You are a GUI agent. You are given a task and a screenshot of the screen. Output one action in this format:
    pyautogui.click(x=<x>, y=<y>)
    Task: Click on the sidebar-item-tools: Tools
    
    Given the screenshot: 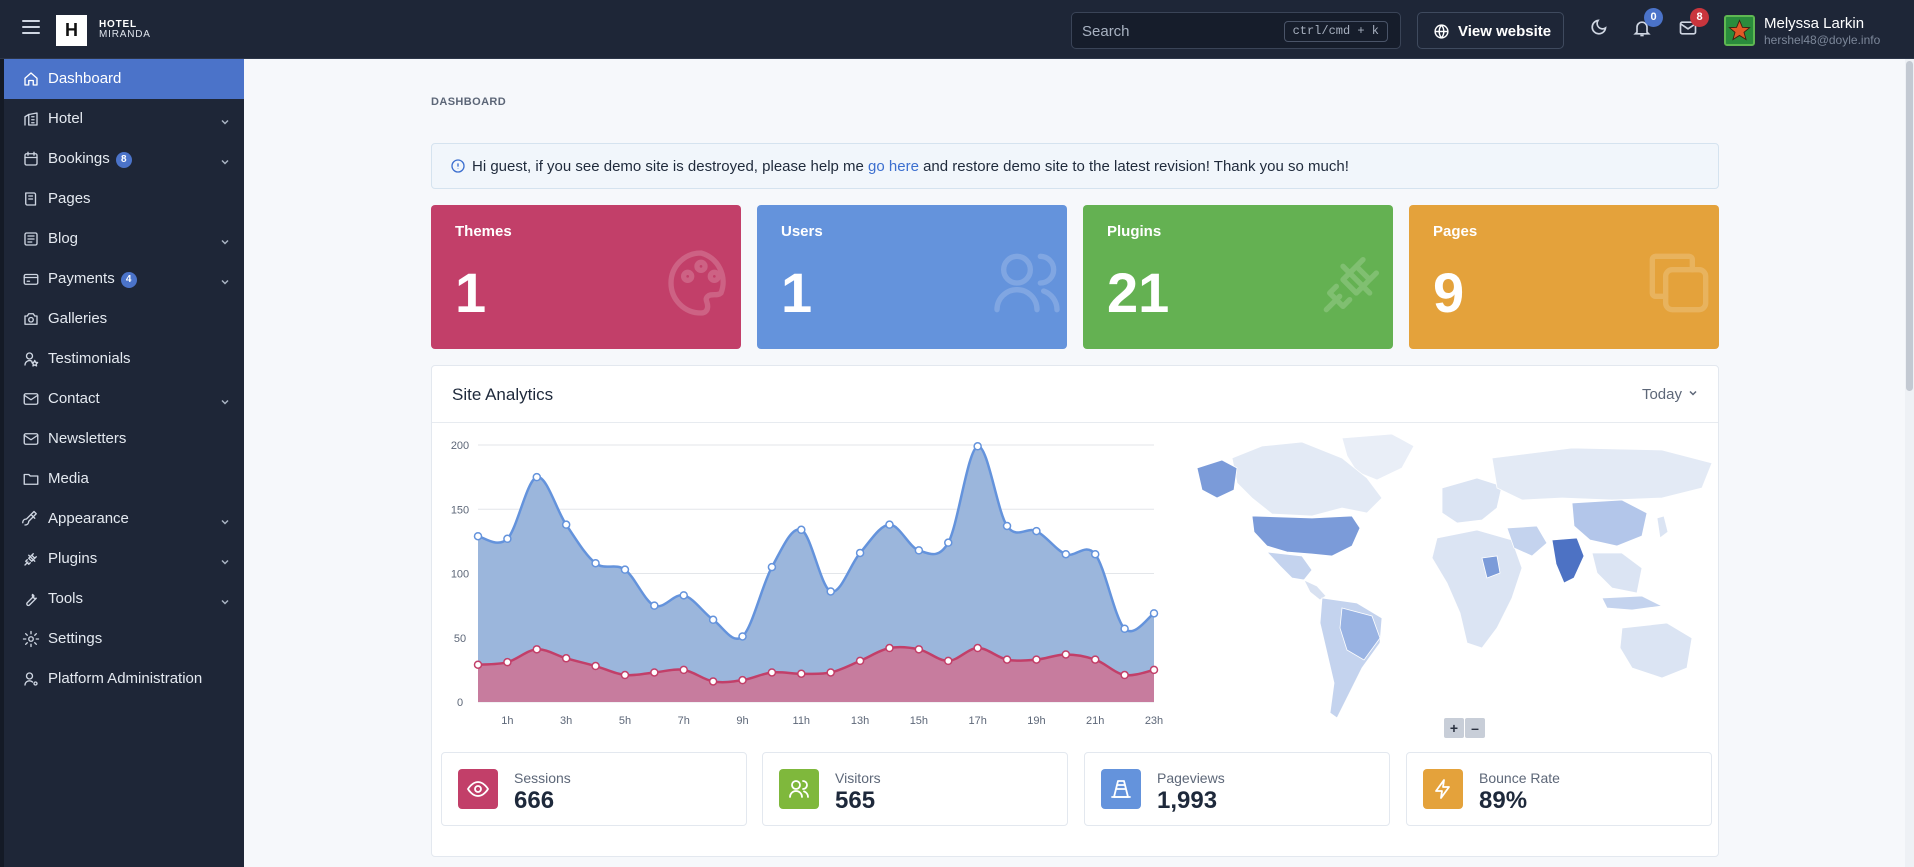 What is the action you would take?
    pyautogui.click(x=124, y=599)
    